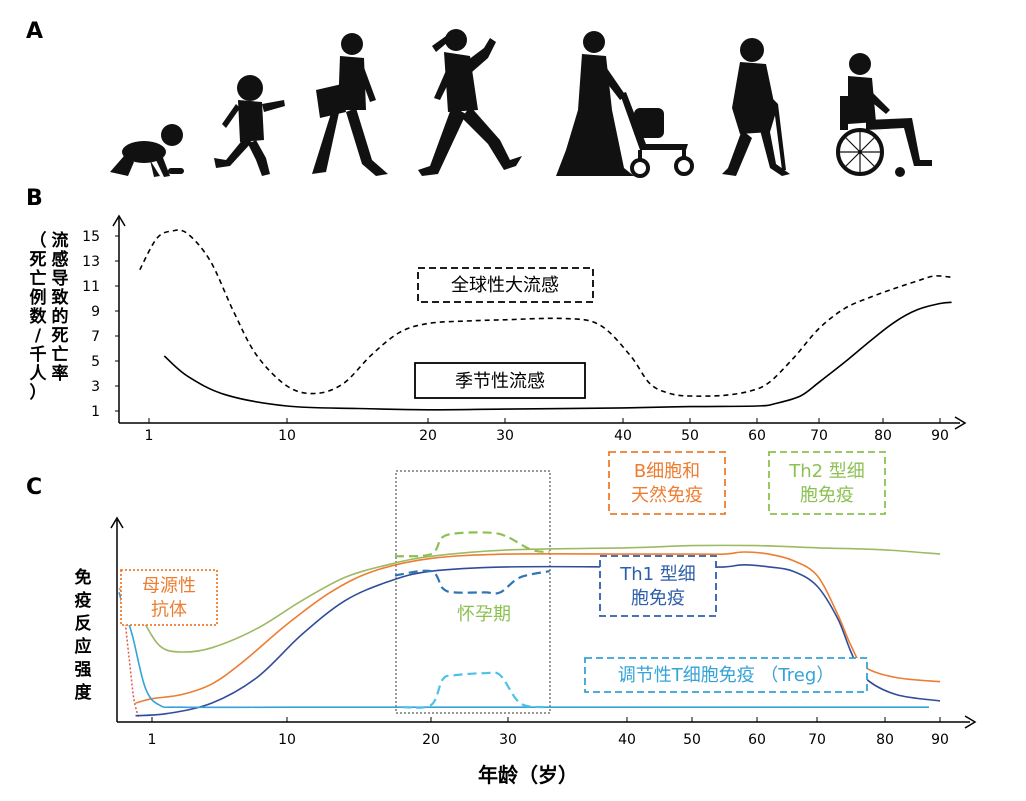  I want to click on pregnancy-period-box, so click(473, 592).